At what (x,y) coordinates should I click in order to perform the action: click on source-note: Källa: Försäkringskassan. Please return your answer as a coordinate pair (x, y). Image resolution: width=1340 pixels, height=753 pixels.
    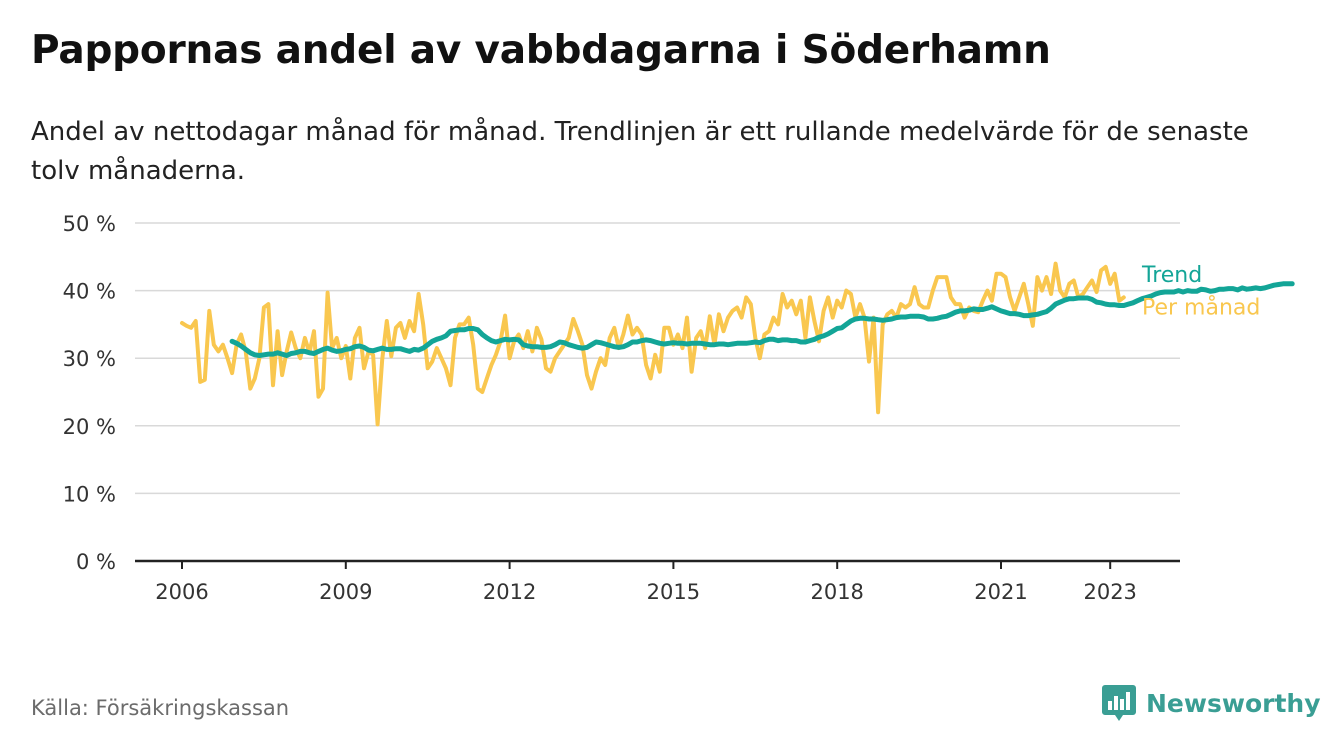
    Looking at the image, I should click on (160, 708).